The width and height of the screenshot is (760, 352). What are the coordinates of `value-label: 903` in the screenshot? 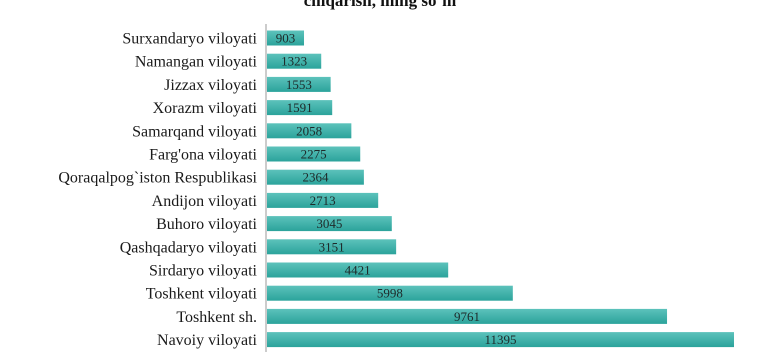 It's located at (286, 38).